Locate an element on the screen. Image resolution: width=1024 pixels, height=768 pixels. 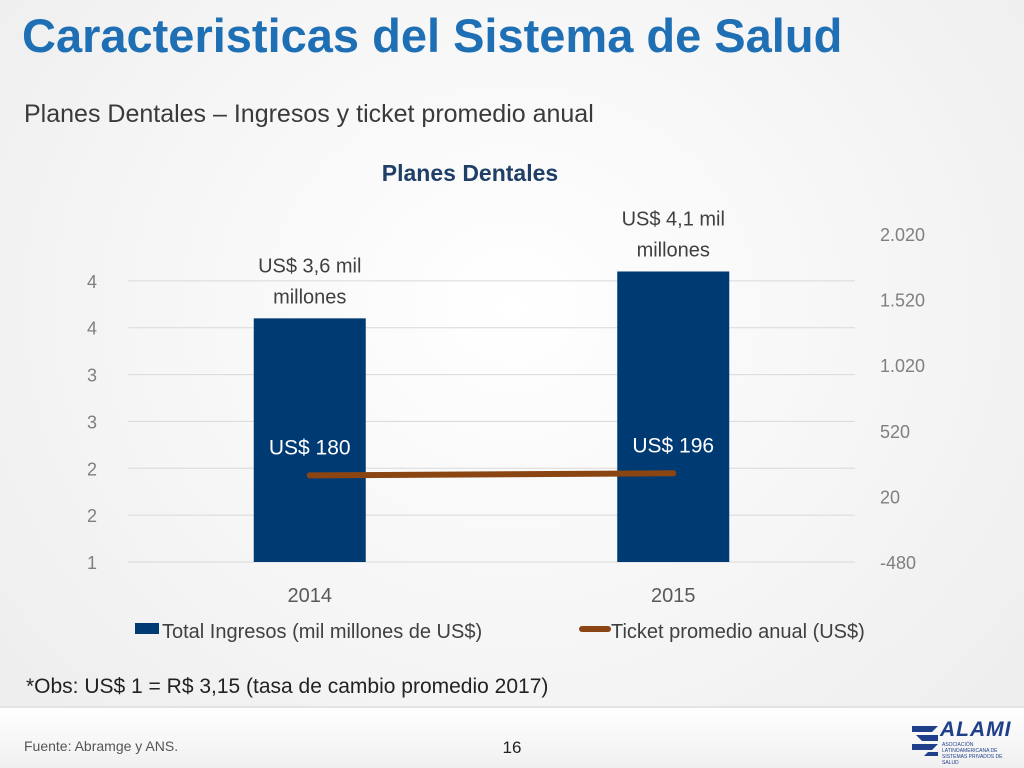
footer-band is located at coordinates (512, 738).